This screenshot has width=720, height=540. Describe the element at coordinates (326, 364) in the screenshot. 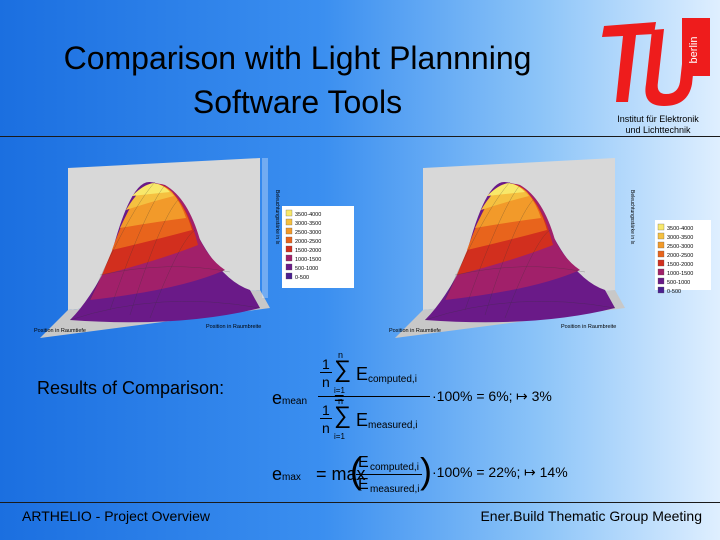

I see `num-one: 1` at that location.